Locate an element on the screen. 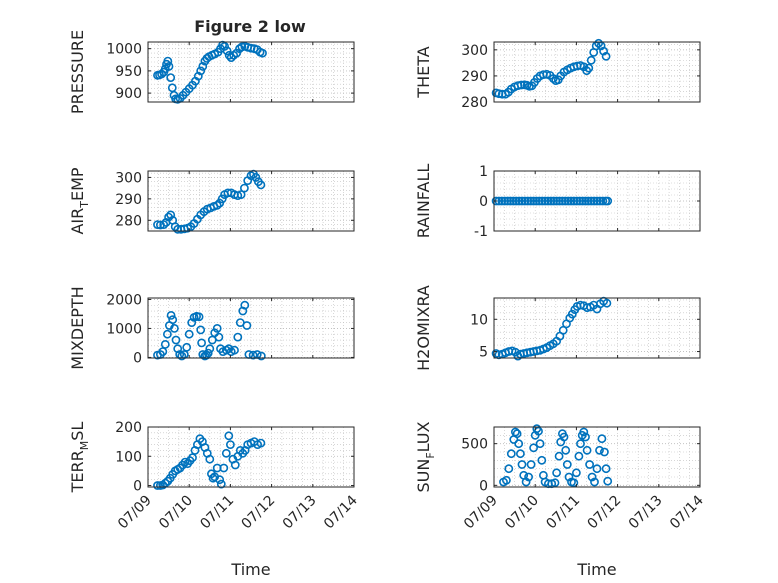 The image size is (778, 583). y-tick-label: 10 is located at coordinates (479, 320).